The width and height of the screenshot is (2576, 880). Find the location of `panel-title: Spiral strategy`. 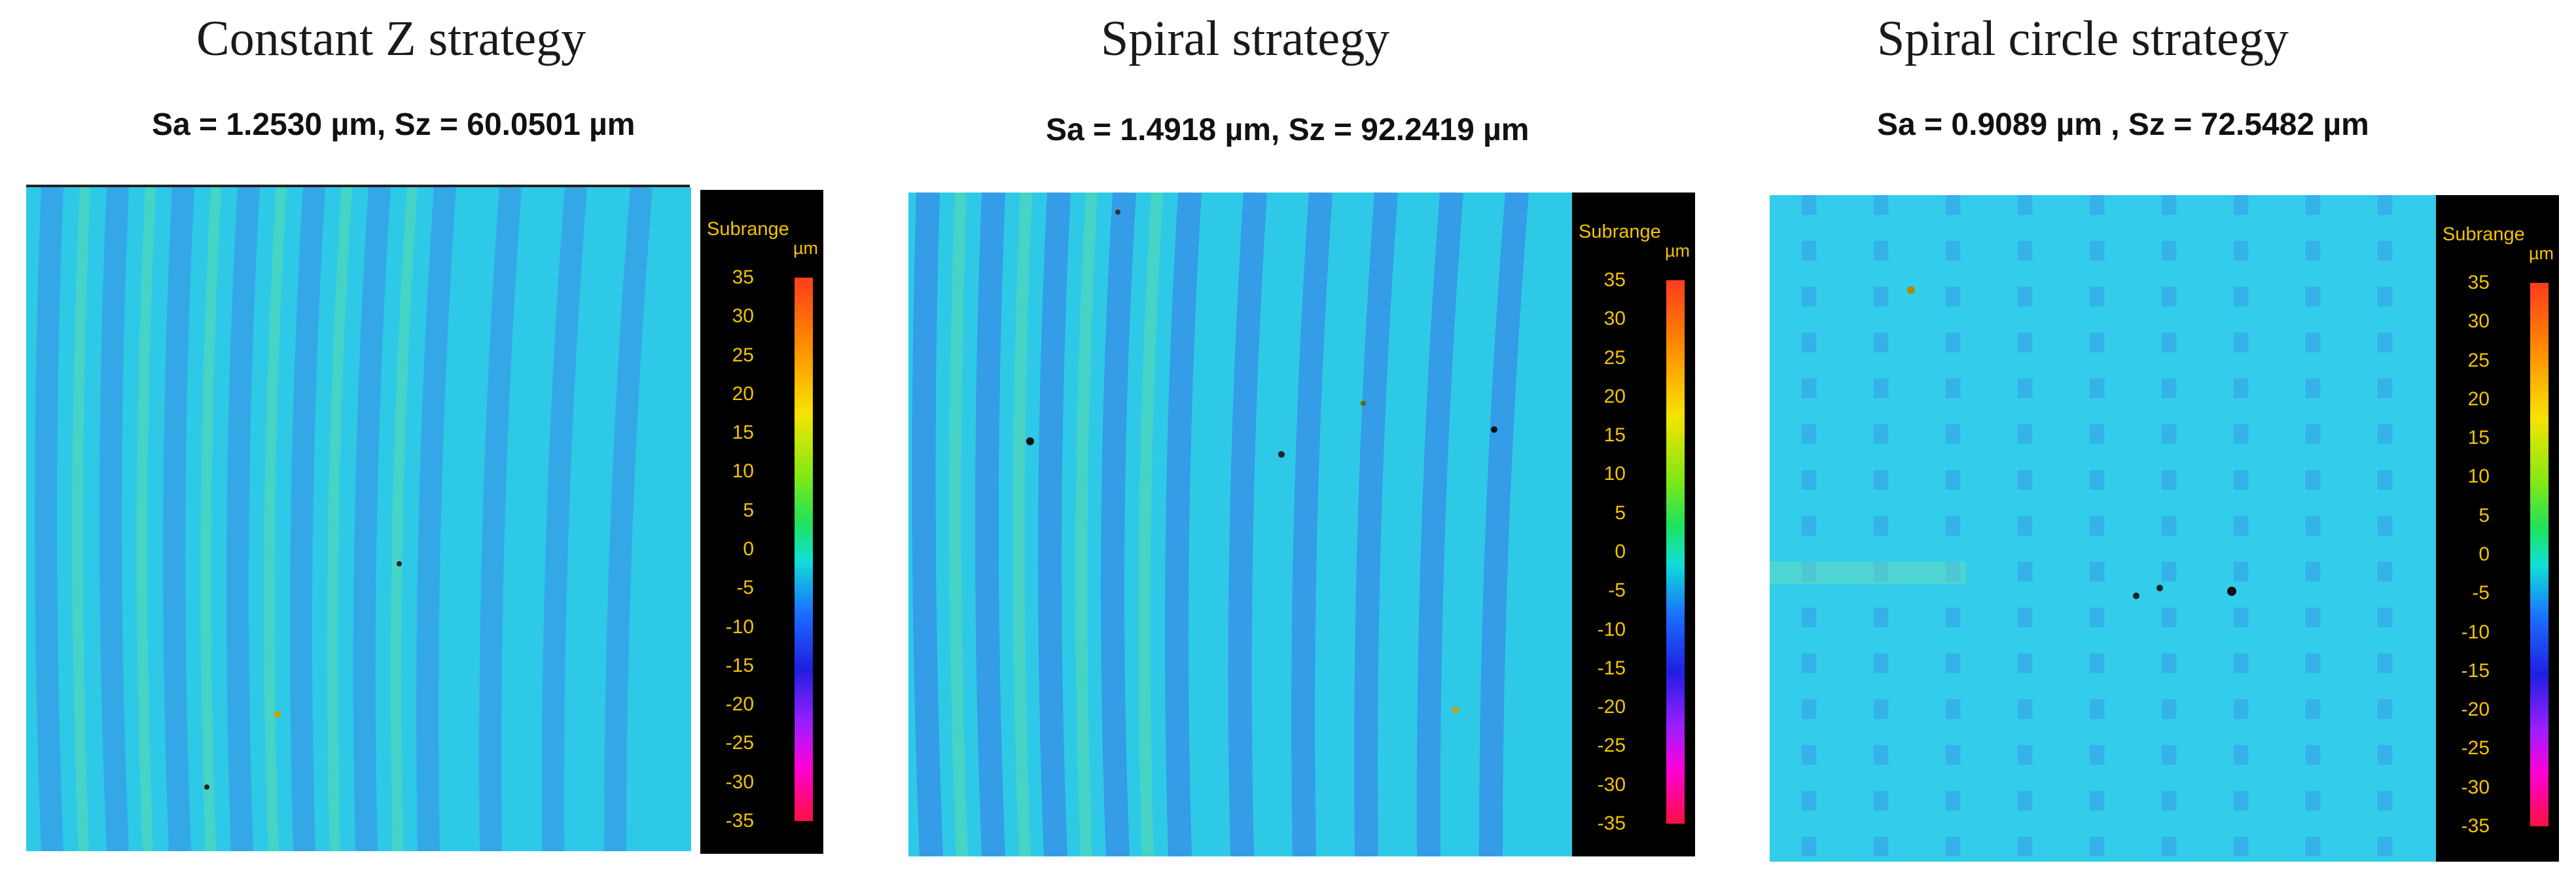

panel-title: Spiral strategy is located at coordinates (1245, 38).